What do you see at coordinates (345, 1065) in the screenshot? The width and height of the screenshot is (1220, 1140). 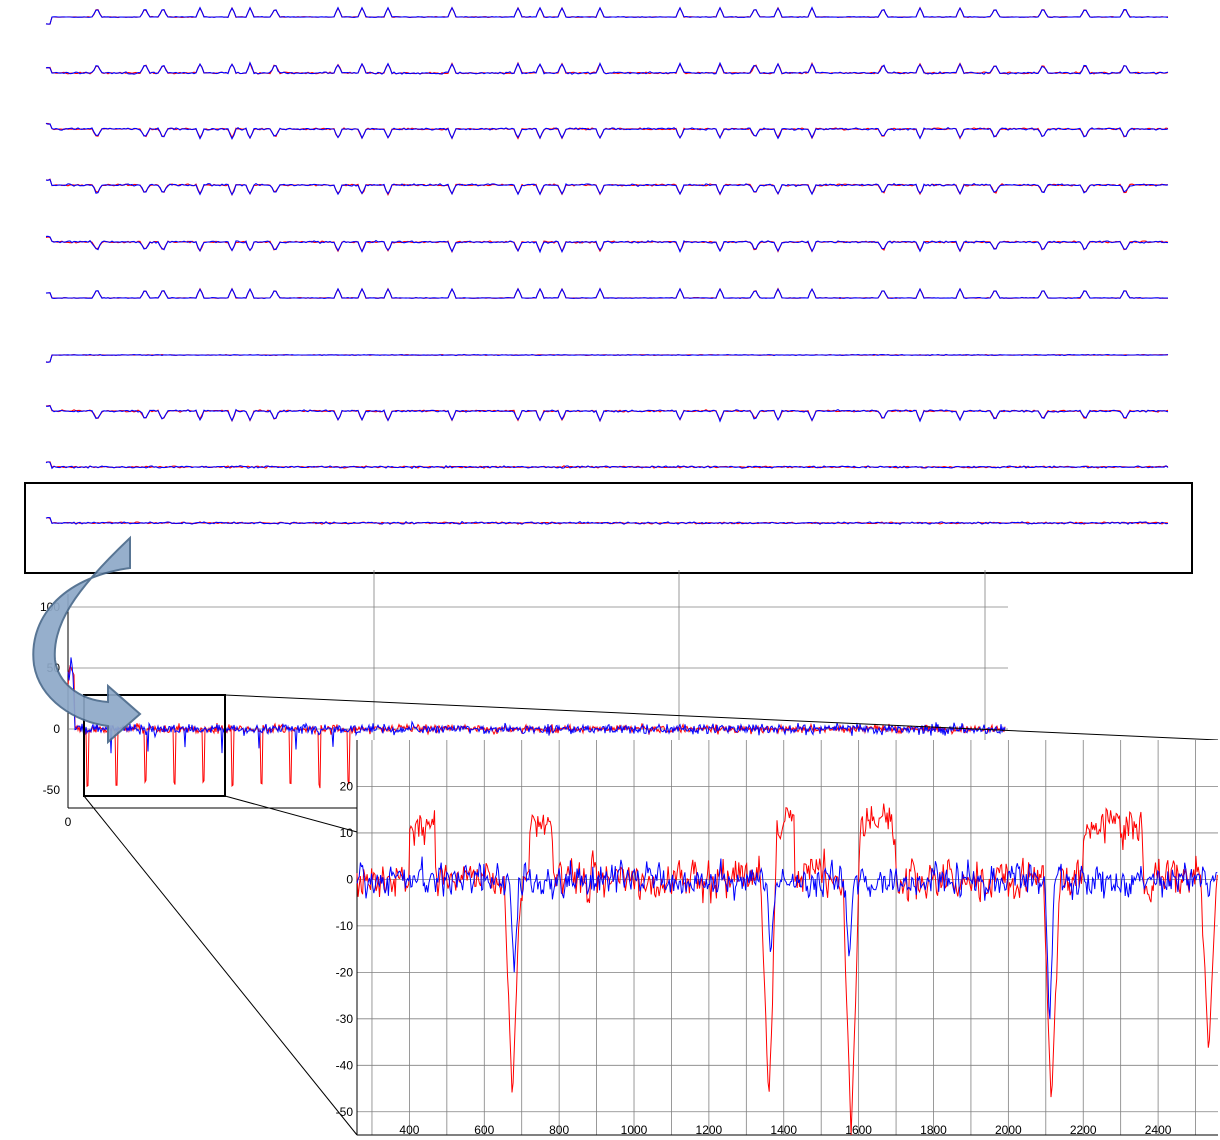 I see `zoomed-y-tick-label: -40` at bounding box center [345, 1065].